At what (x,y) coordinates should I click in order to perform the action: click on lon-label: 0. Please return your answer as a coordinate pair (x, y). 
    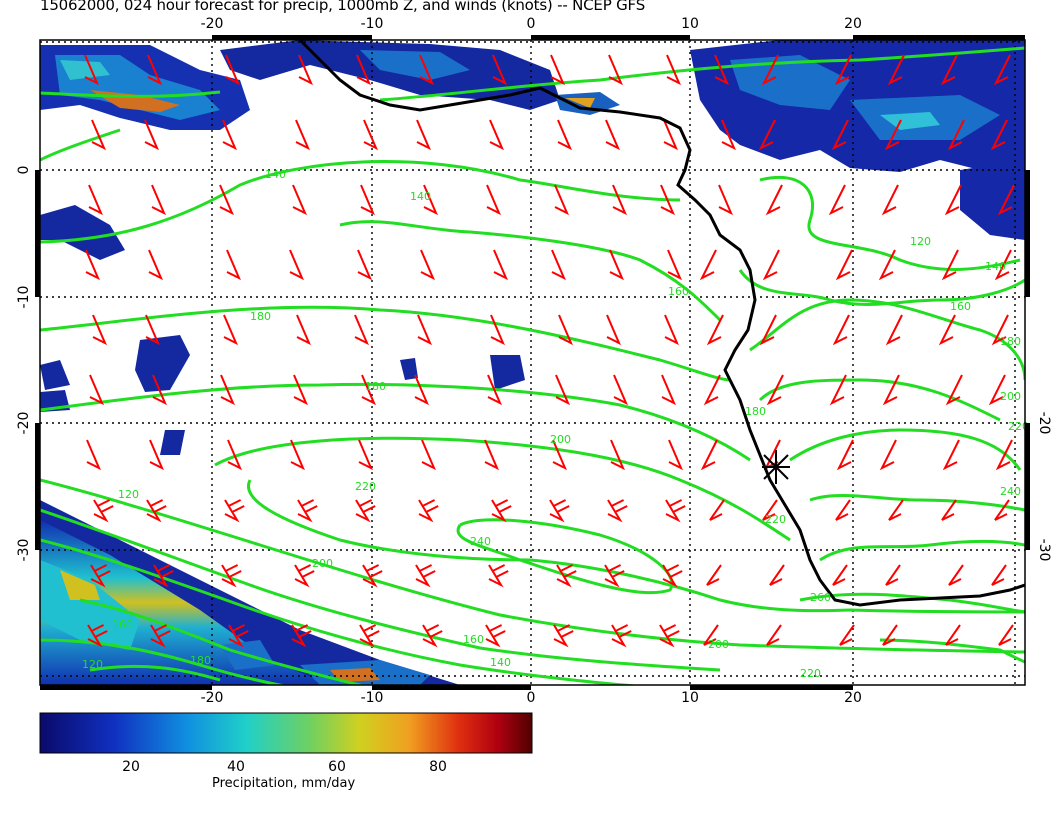
    Looking at the image, I should click on (531, 698).